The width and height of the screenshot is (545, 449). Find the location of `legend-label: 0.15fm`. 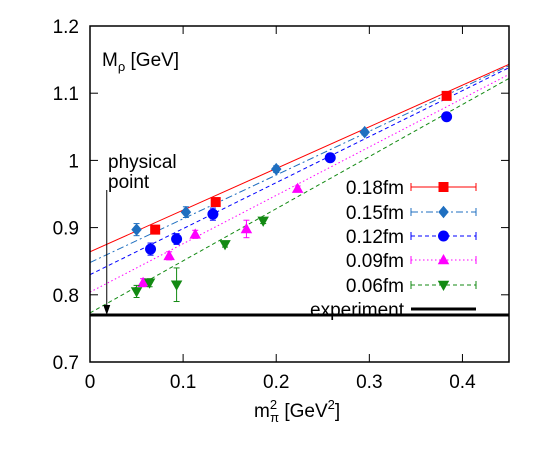

legend-label: 0.15fm is located at coordinates (375, 213).